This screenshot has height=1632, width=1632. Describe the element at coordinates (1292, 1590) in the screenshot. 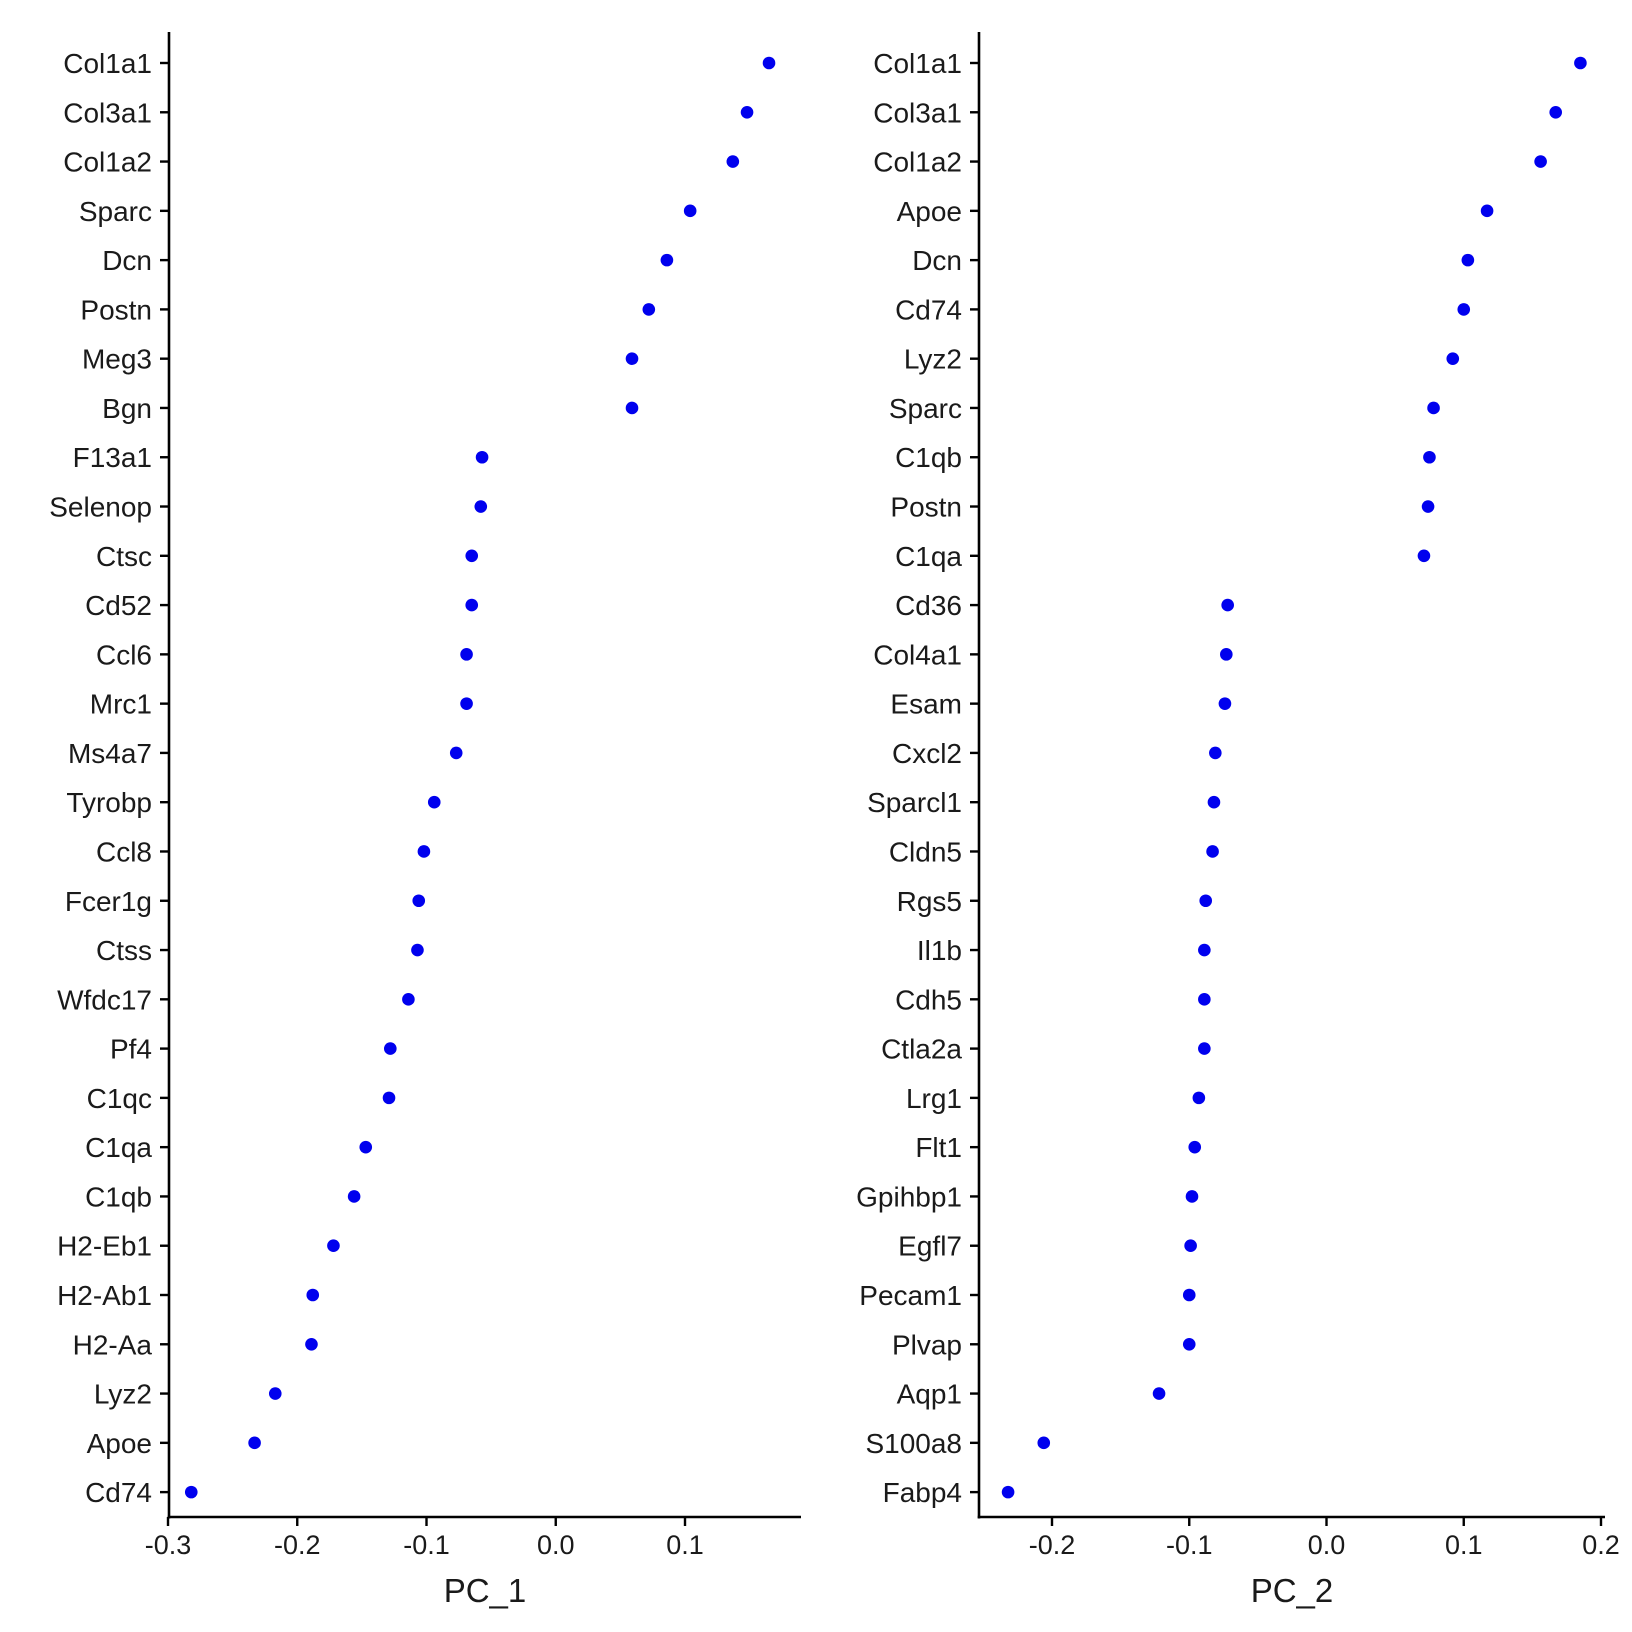

I see `x-axis-title: PC_2` at that location.